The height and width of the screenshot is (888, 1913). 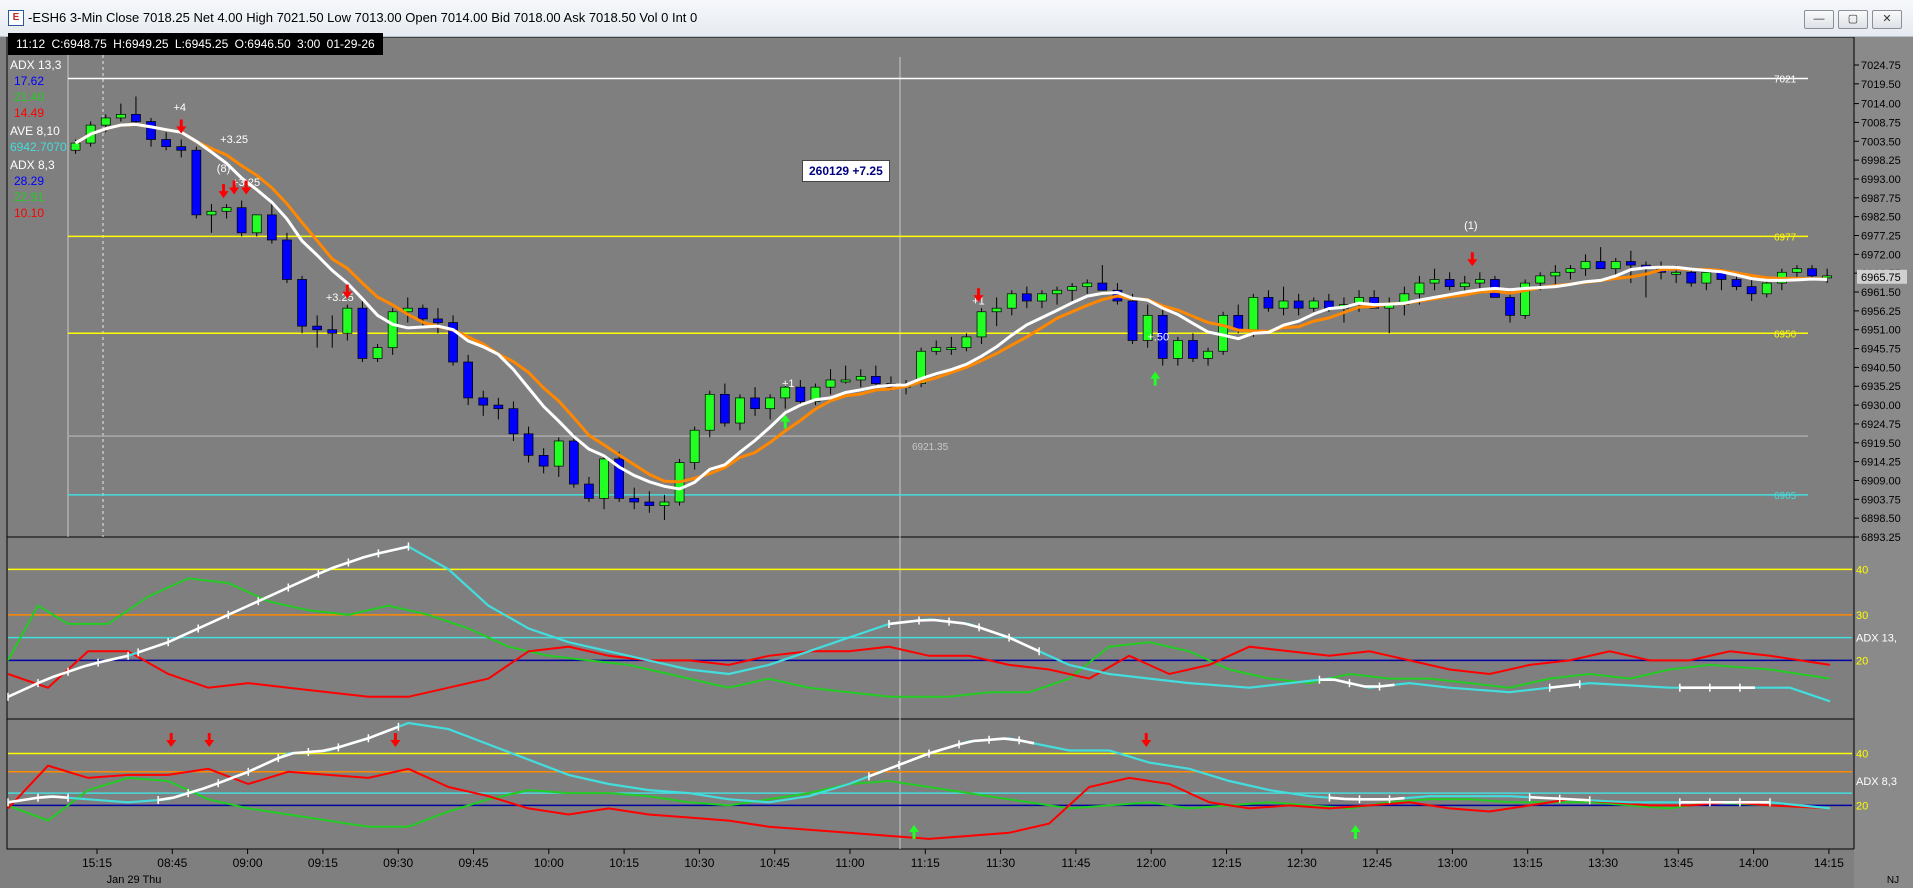 I want to click on maximize-button: ▢, so click(x=1853, y=19).